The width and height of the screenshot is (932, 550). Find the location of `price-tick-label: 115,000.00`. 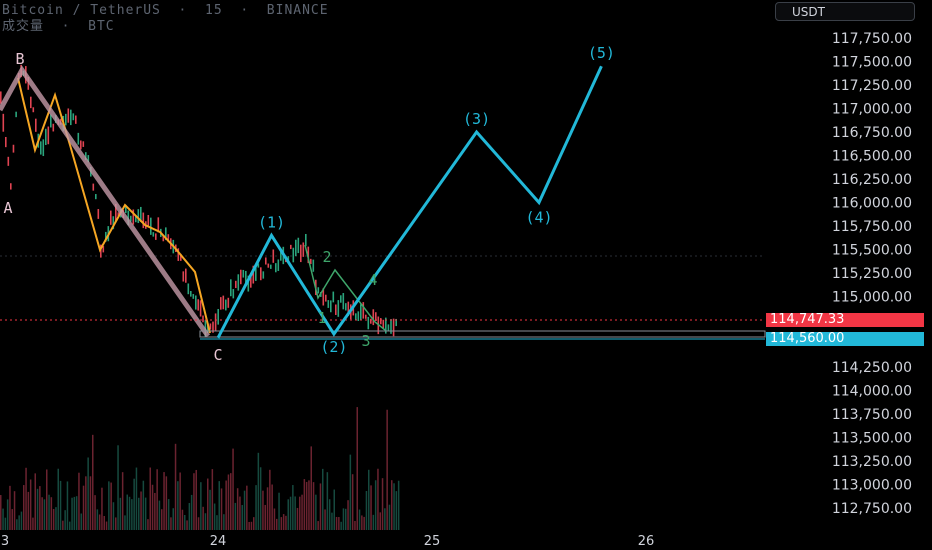

price-tick-label: 115,000.00 is located at coordinates (872, 298).